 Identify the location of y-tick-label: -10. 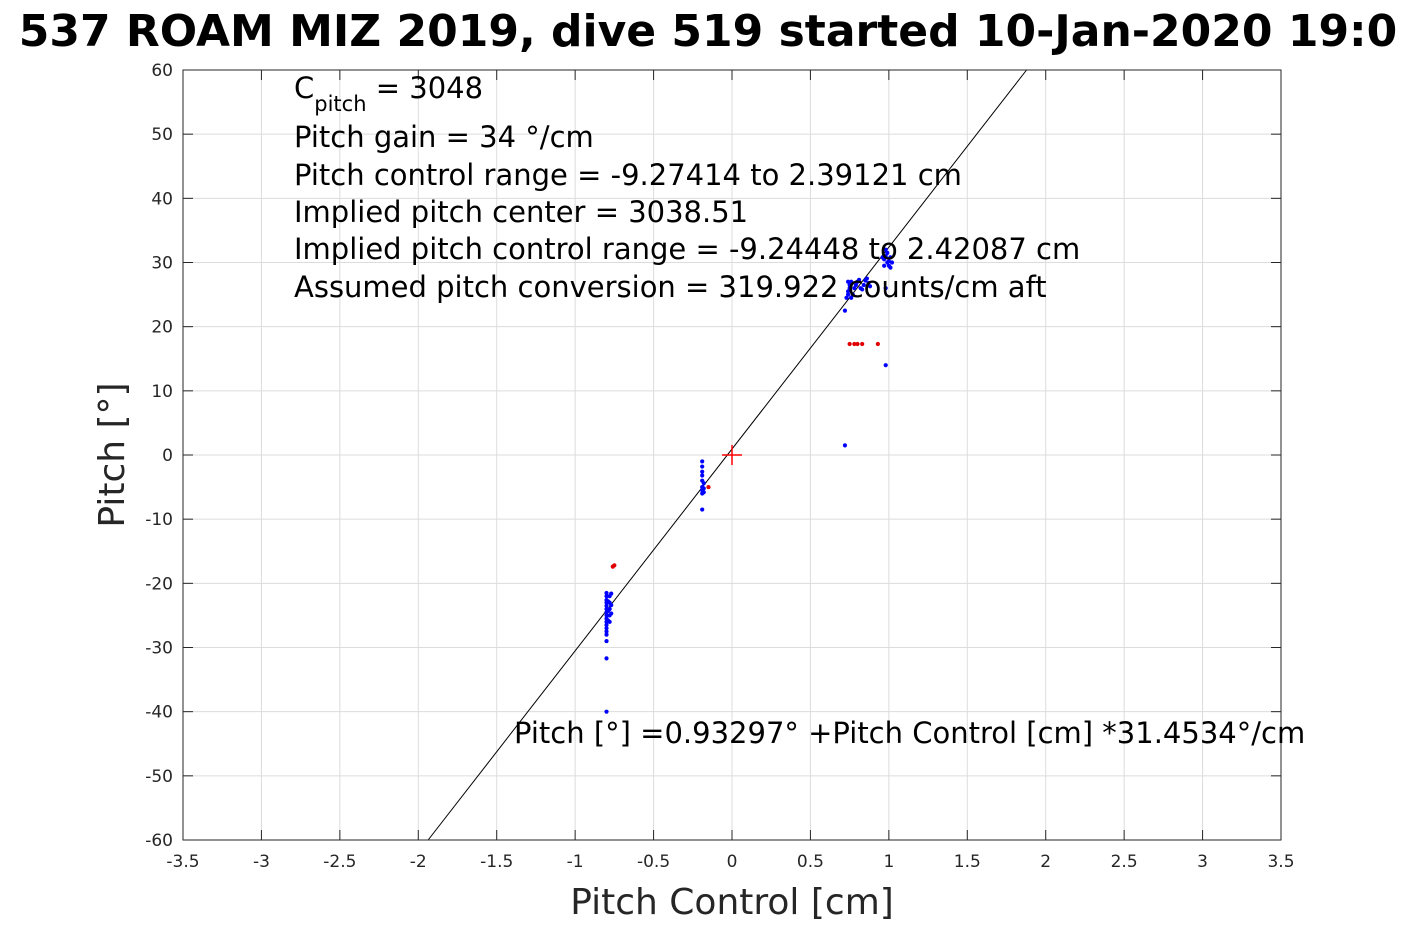
(159, 520).